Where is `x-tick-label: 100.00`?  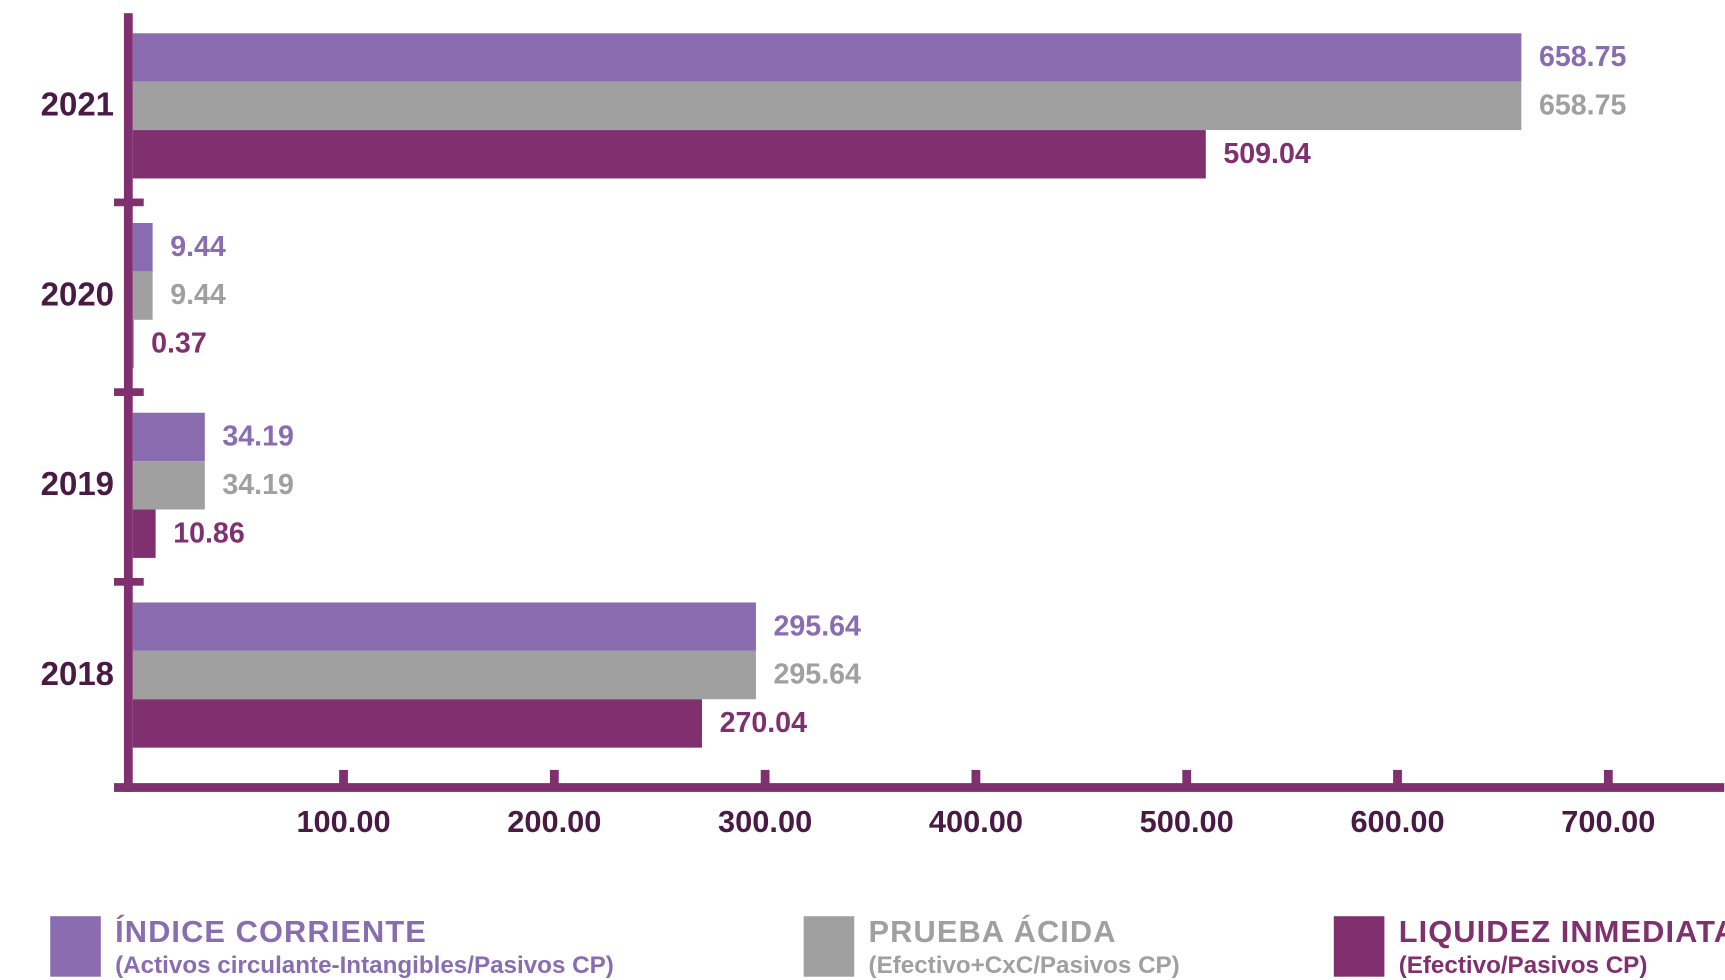 x-tick-label: 100.00 is located at coordinates (343, 821).